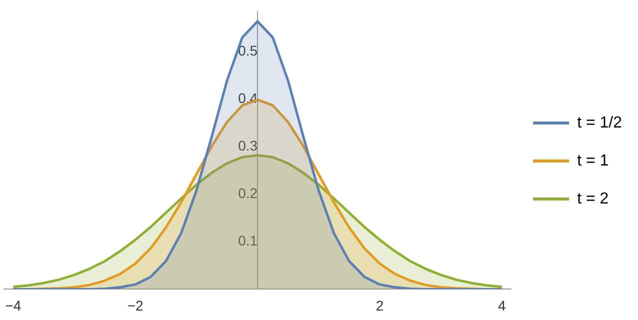 Image resolution: width=638 pixels, height=320 pixels. I want to click on legend-label: t = 1/2, so click(599, 123).